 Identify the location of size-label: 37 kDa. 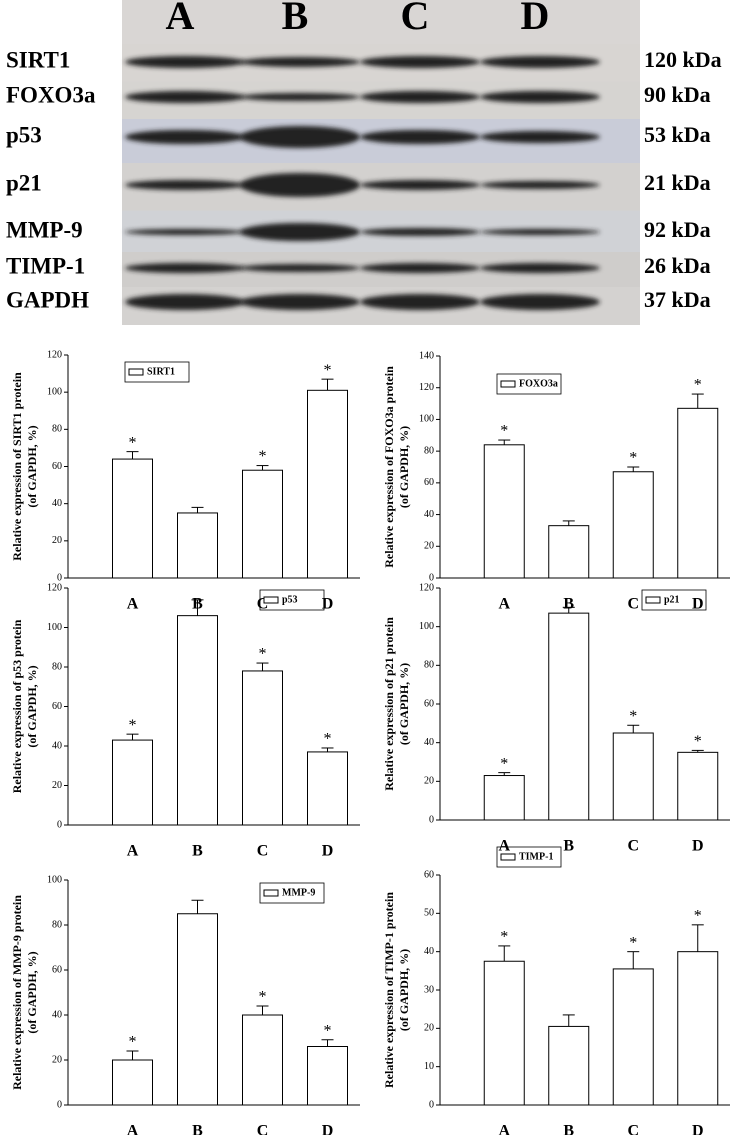
(677, 299).